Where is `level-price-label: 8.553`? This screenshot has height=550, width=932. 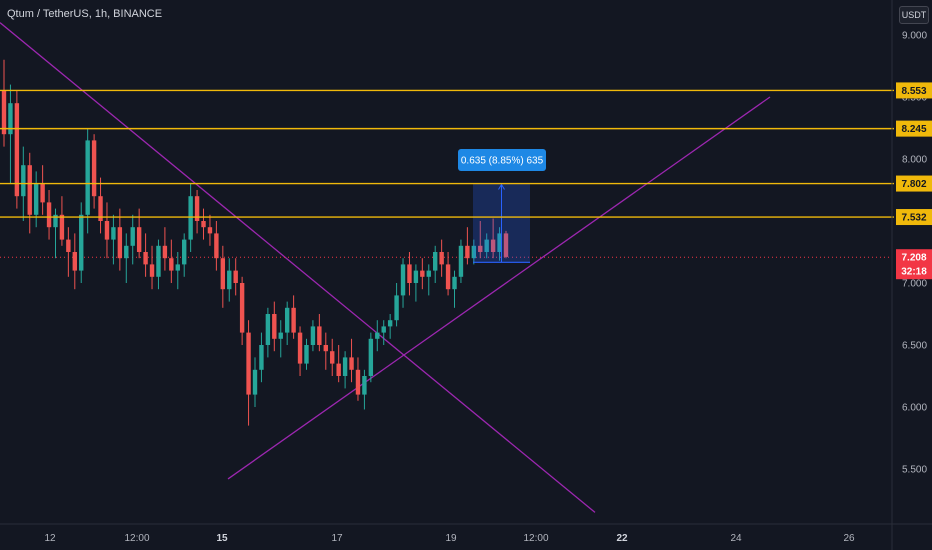 level-price-label: 8.553 is located at coordinates (913, 91).